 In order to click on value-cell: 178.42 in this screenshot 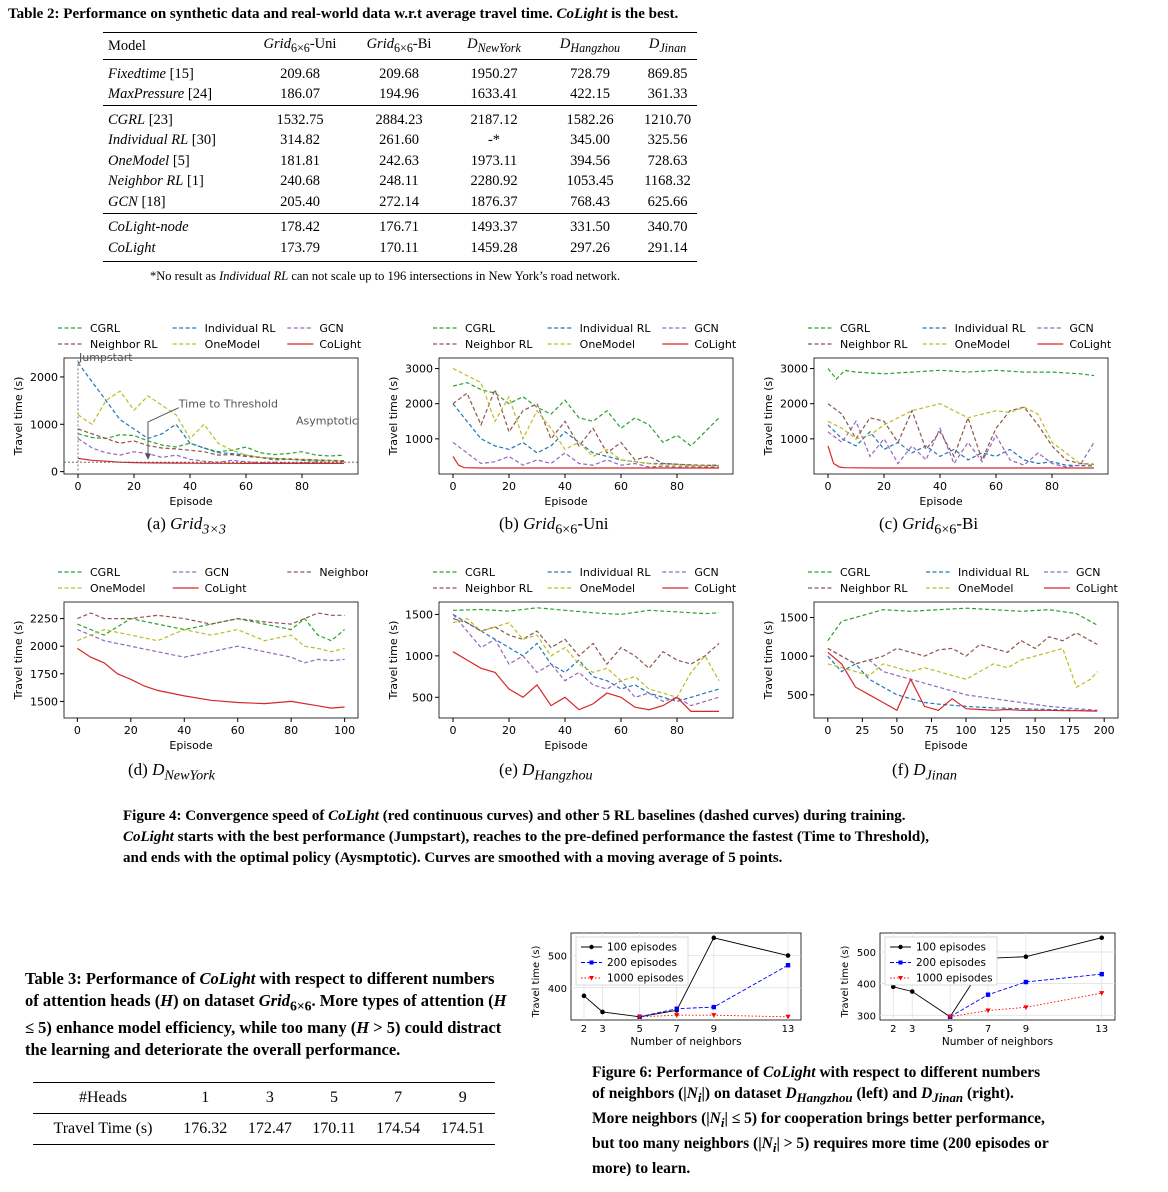, I will do `click(300, 225)`.